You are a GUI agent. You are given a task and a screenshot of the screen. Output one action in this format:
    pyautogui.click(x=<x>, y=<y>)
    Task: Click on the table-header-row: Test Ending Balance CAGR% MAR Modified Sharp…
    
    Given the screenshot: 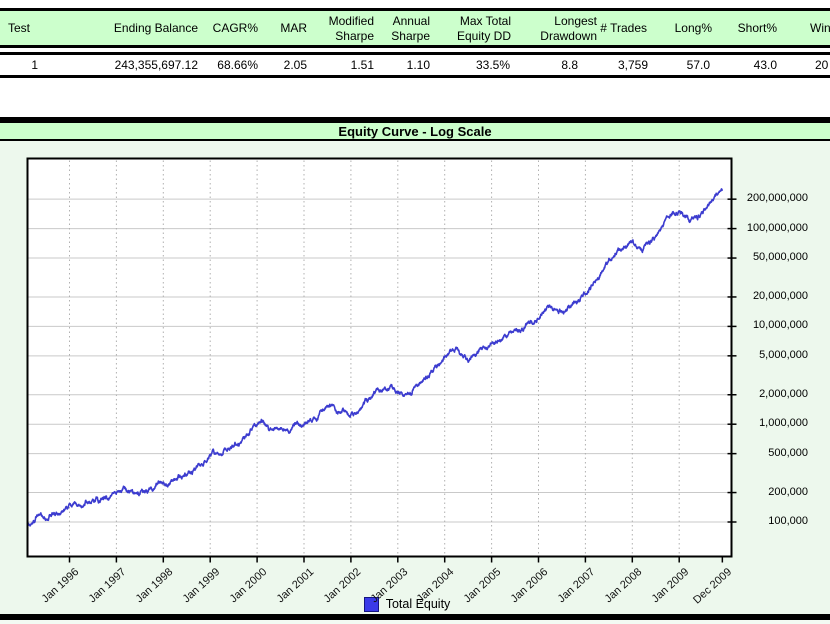 What is the action you would take?
    pyautogui.click(x=415, y=28)
    